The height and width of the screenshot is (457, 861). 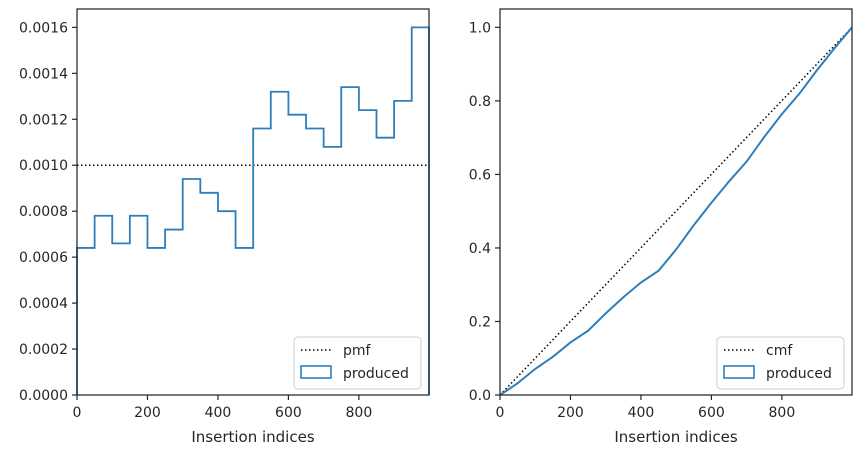 I want to click on right-legend-produced-swatch, so click(x=739, y=372).